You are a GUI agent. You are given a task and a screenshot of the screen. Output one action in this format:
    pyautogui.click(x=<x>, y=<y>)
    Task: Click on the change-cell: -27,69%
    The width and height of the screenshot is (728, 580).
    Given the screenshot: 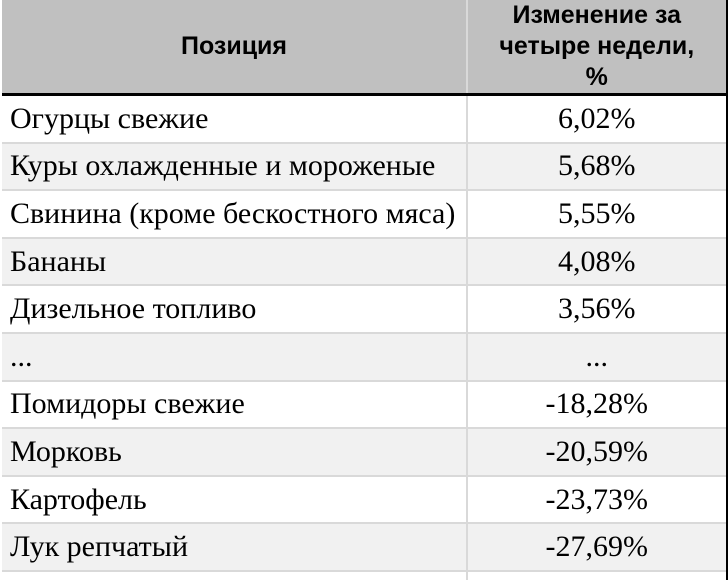 What is the action you would take?
    pyautogui.click(x=597, y=546)
    